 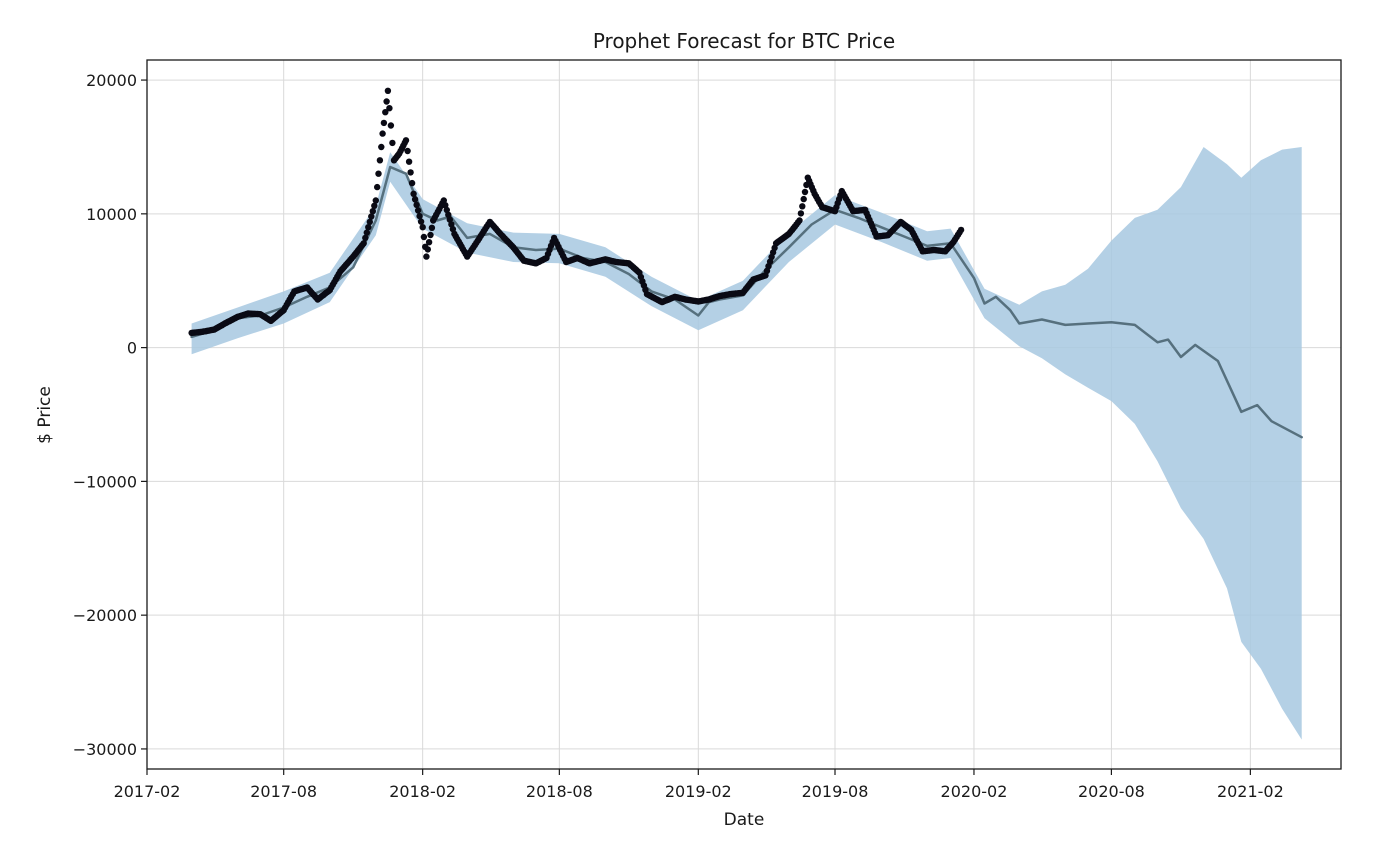 What do you see at coordinates (105, 481) in the screenshot?
I see `y-tick-label: −10000` at bounding box center [105, 481].